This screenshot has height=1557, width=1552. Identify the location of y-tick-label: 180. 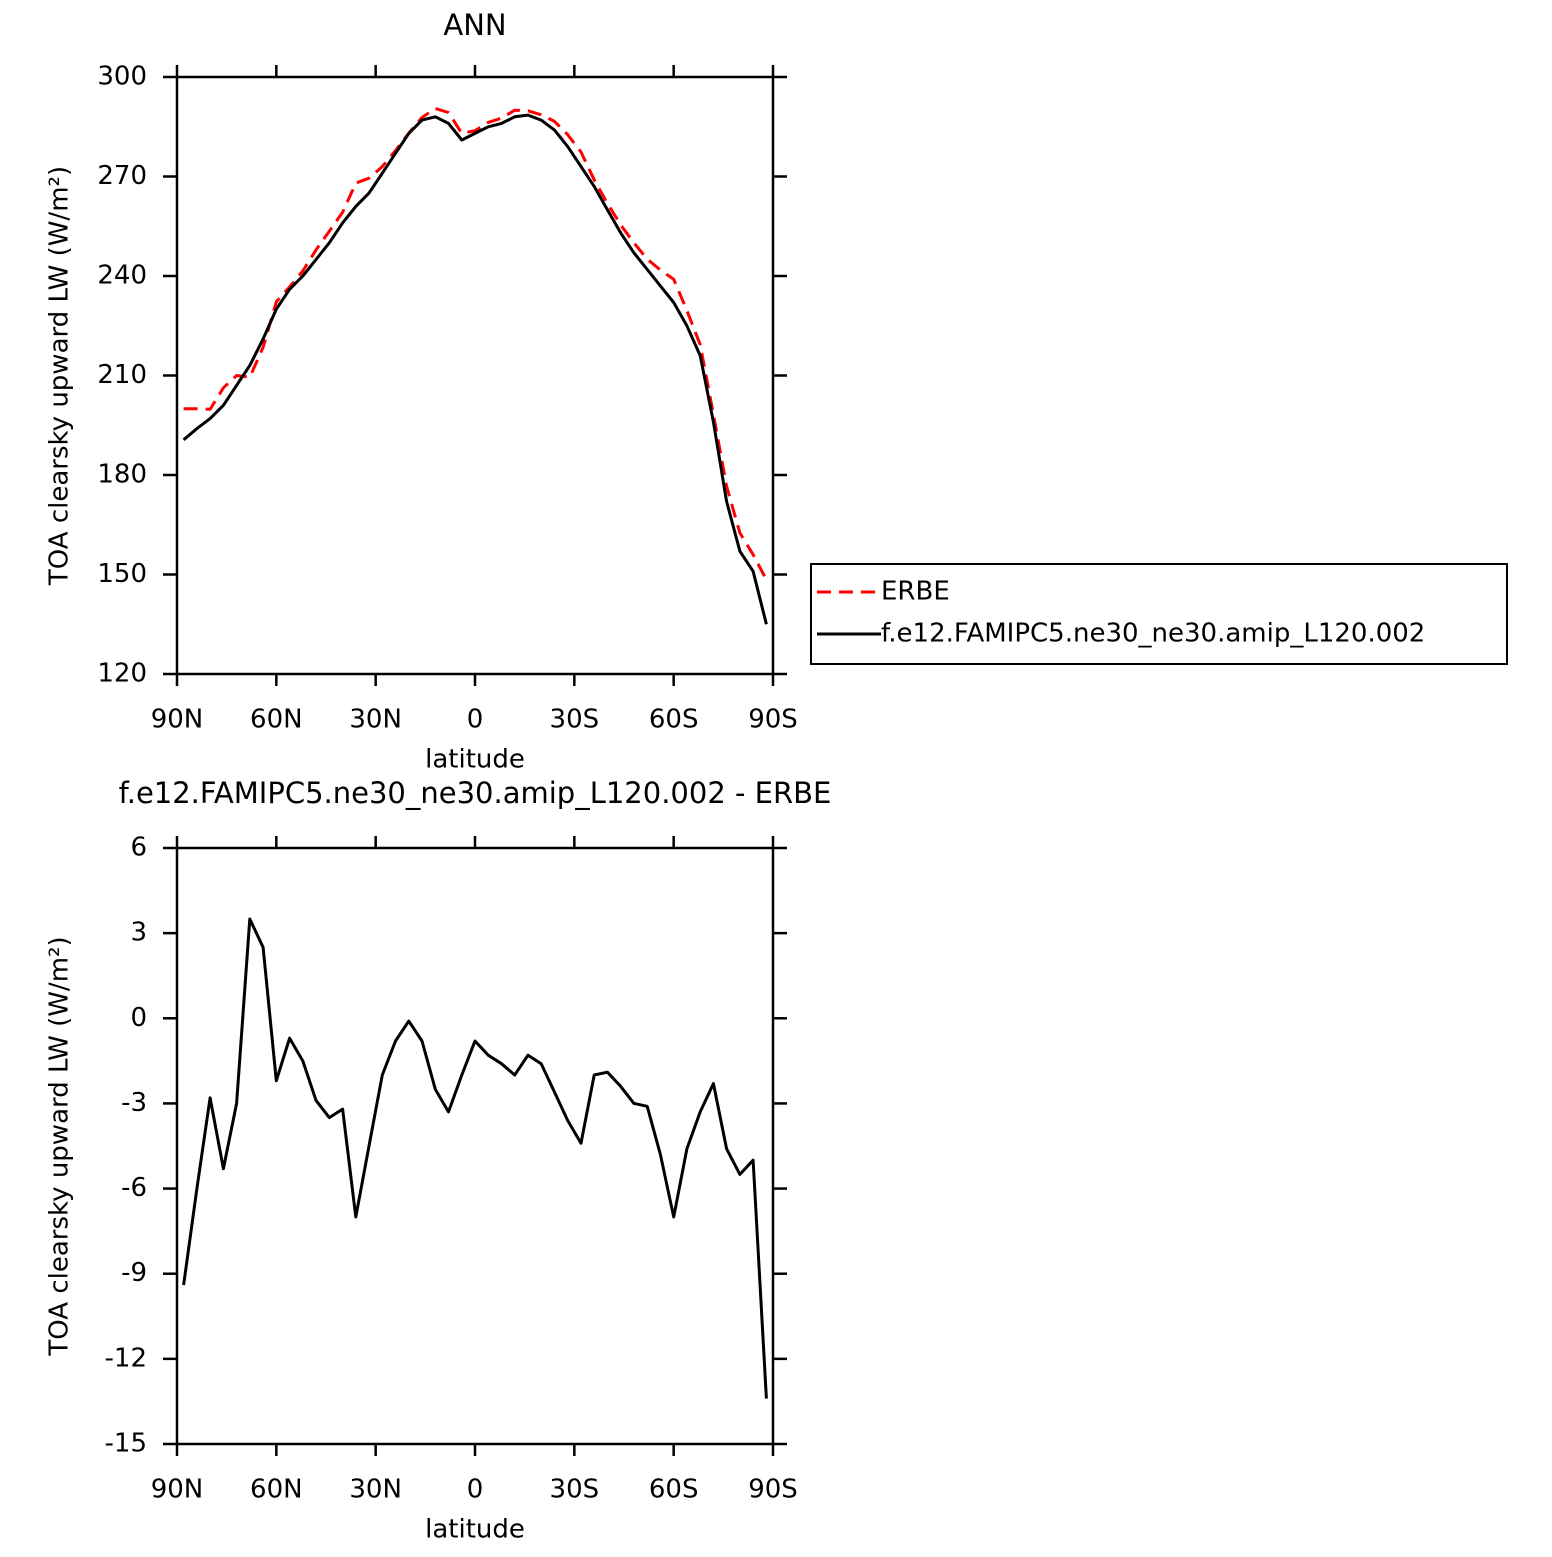
(122, 475).